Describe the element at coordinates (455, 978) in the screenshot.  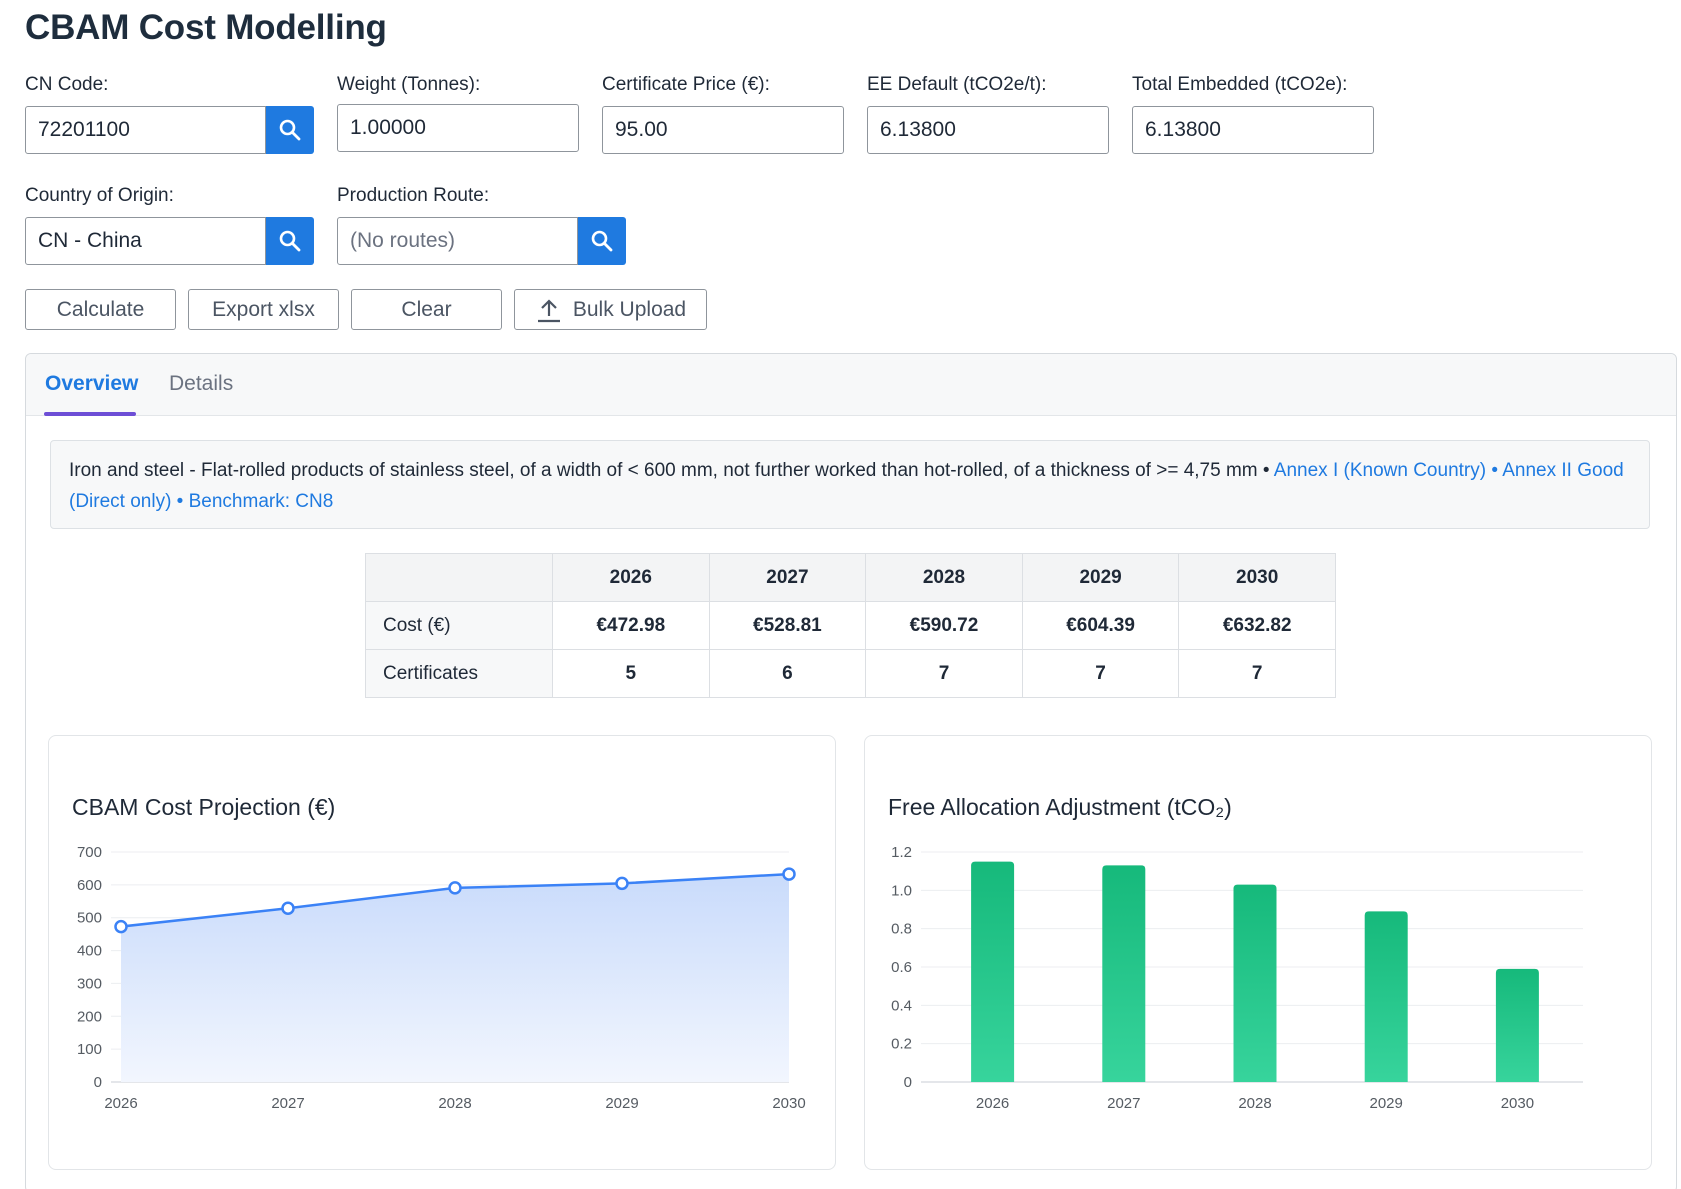
I see `area-fill` at that location.